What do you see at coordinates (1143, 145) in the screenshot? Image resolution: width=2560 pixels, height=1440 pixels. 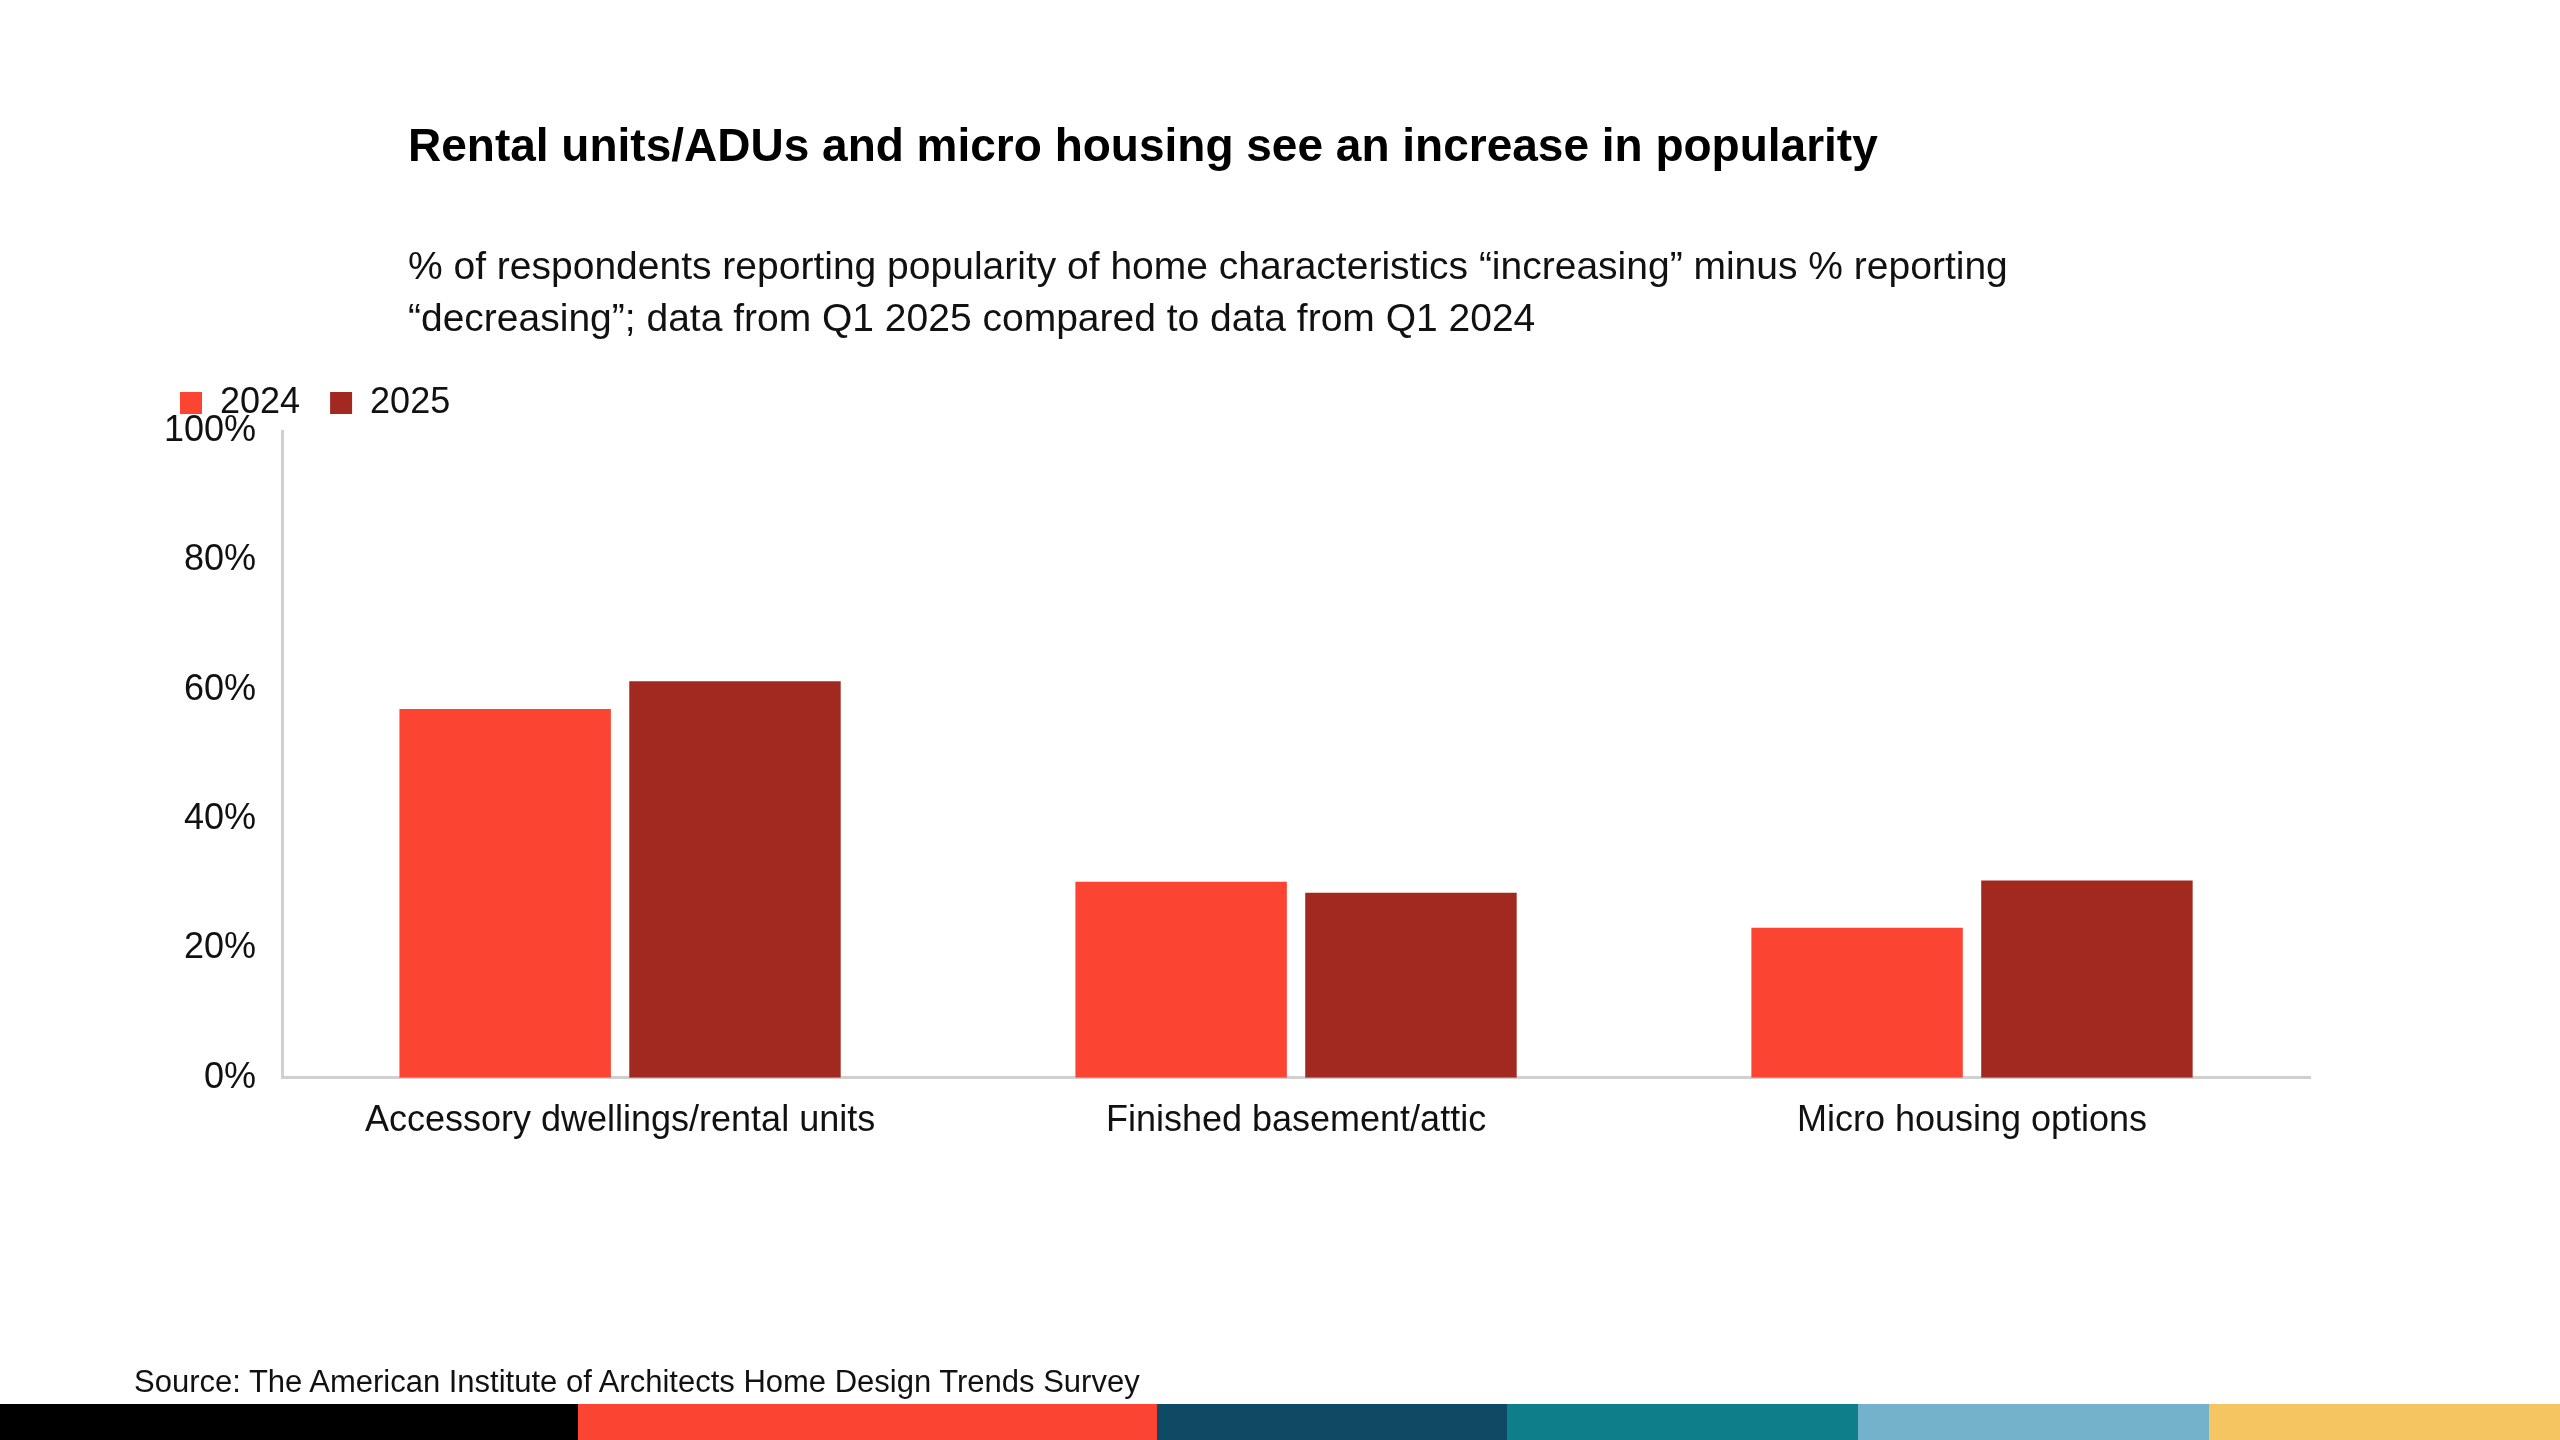 I see `chart-title: Rental units/ADUs and micro housing see an increase in popularity` at bounding box center [1143, 145].